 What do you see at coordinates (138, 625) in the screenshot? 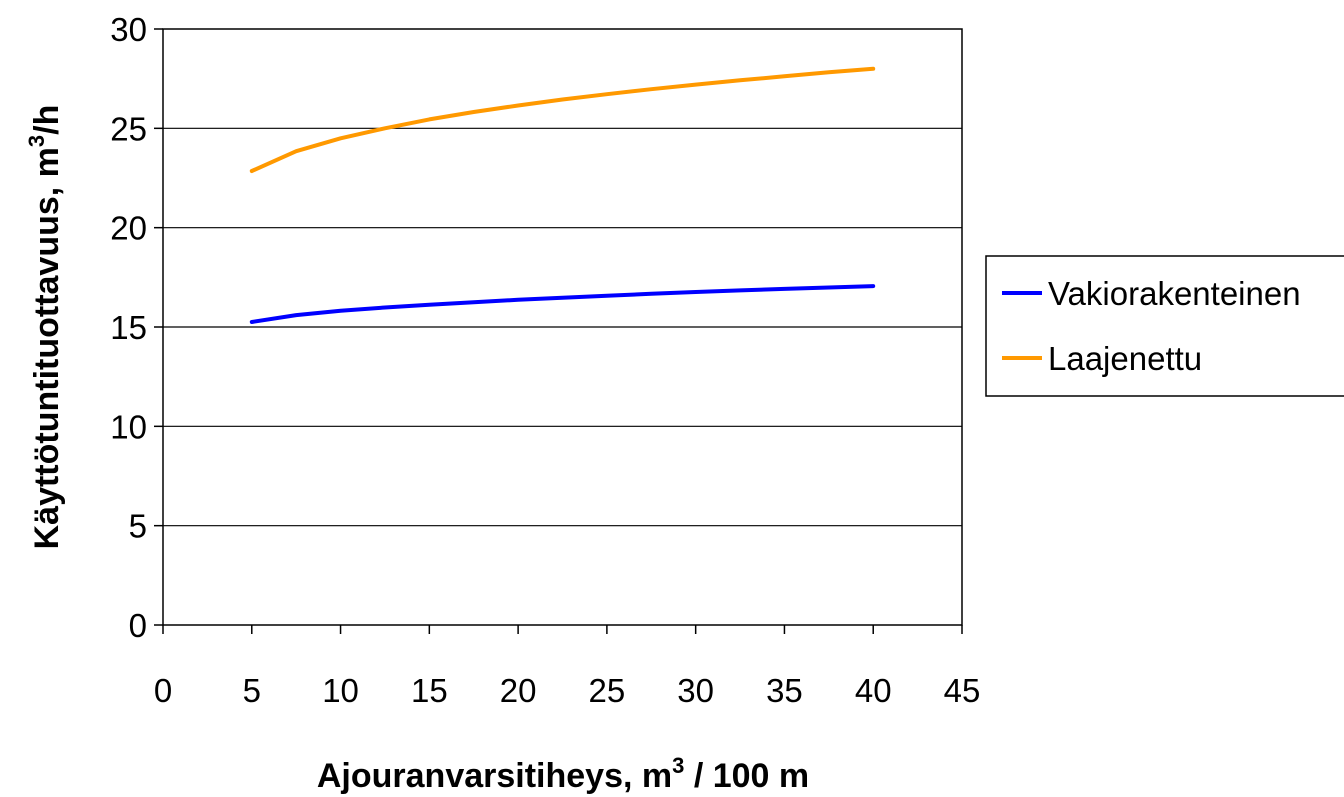
I see `y-tick-label: 0` at bounding box center [138, 625].